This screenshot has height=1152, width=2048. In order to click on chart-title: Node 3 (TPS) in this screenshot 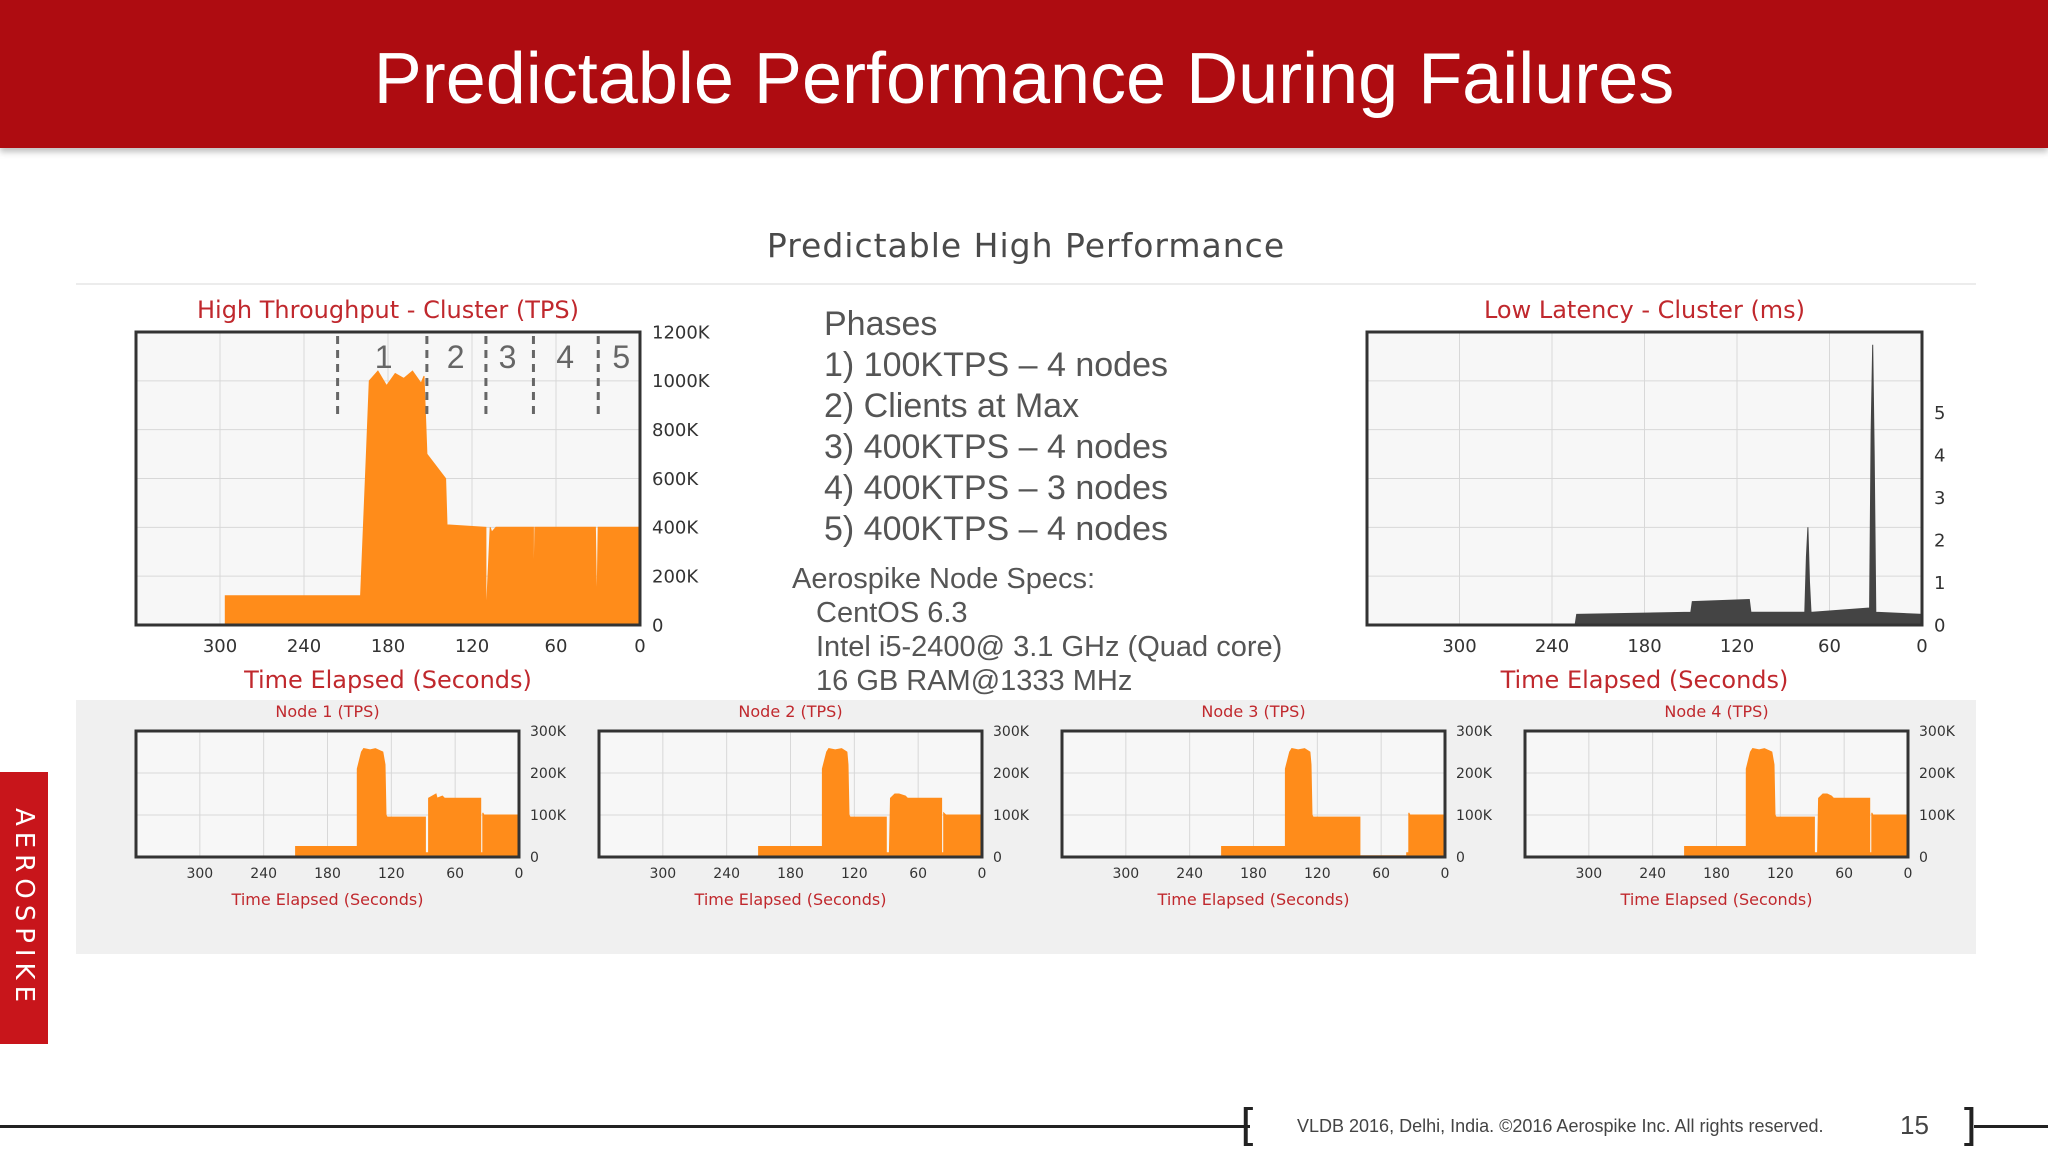, I will do `click(1253, 711)`.